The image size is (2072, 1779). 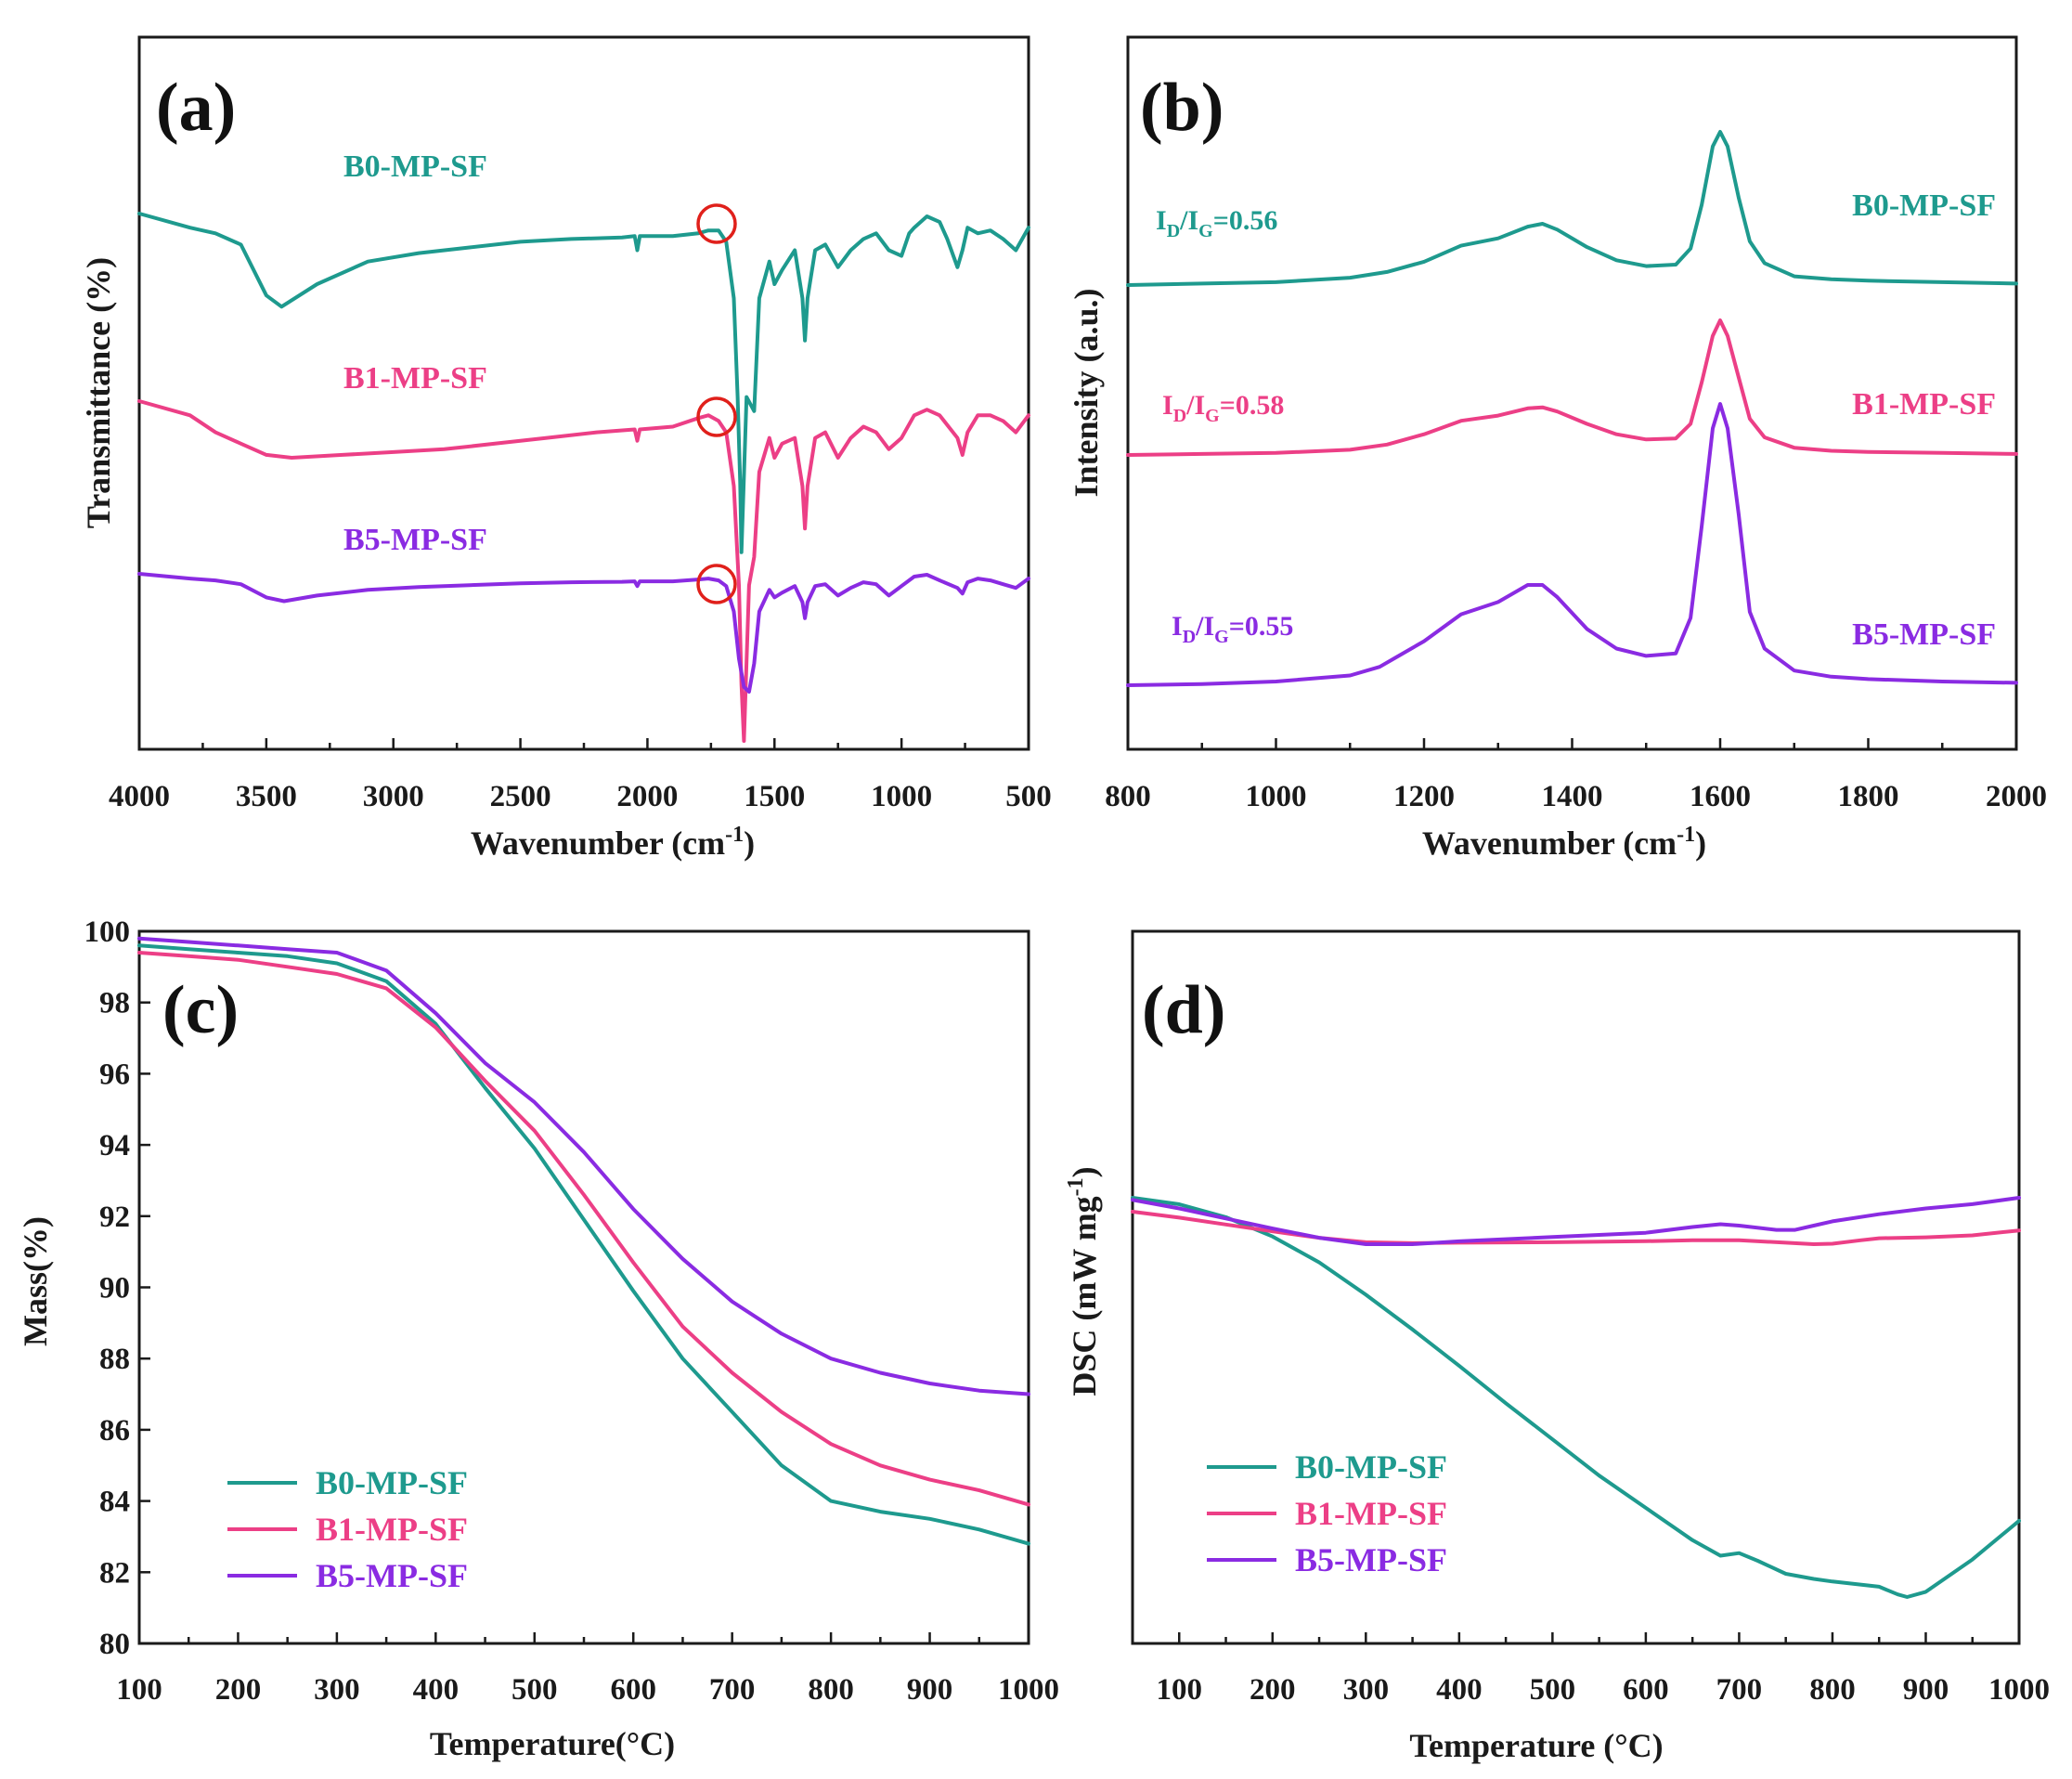 I want to click on panel-a-label: (a), so click(x=196, y=108).